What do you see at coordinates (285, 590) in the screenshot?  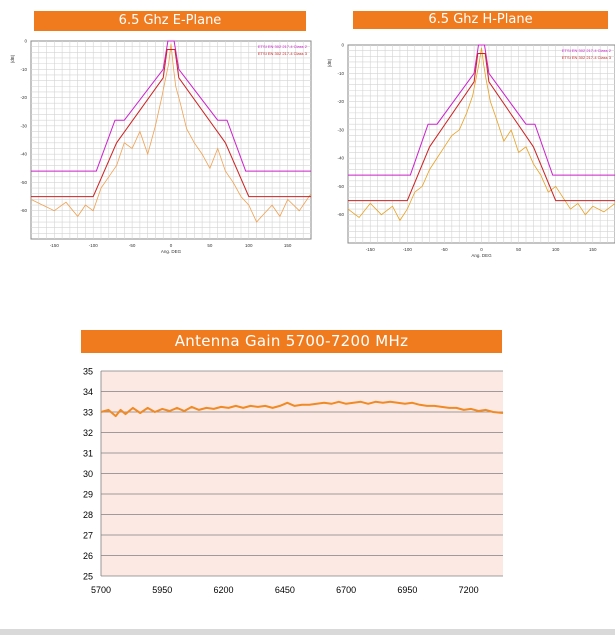 I see `gain-x-tick-label: 6450` at bounding box center [285, 590].